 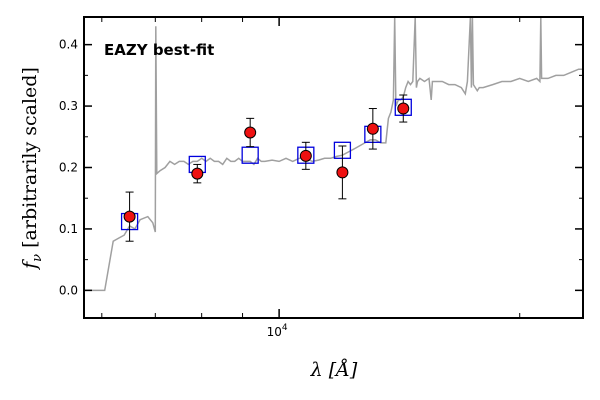 I want to click on y-tick-label: 0.3, so click(x=68, y=106).